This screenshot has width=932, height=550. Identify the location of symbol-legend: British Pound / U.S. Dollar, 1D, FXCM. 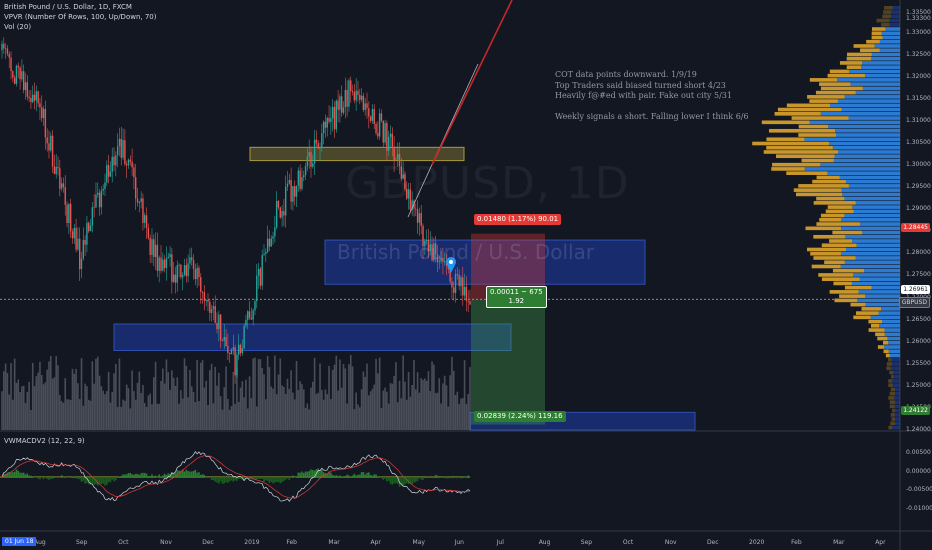
(68, 7).